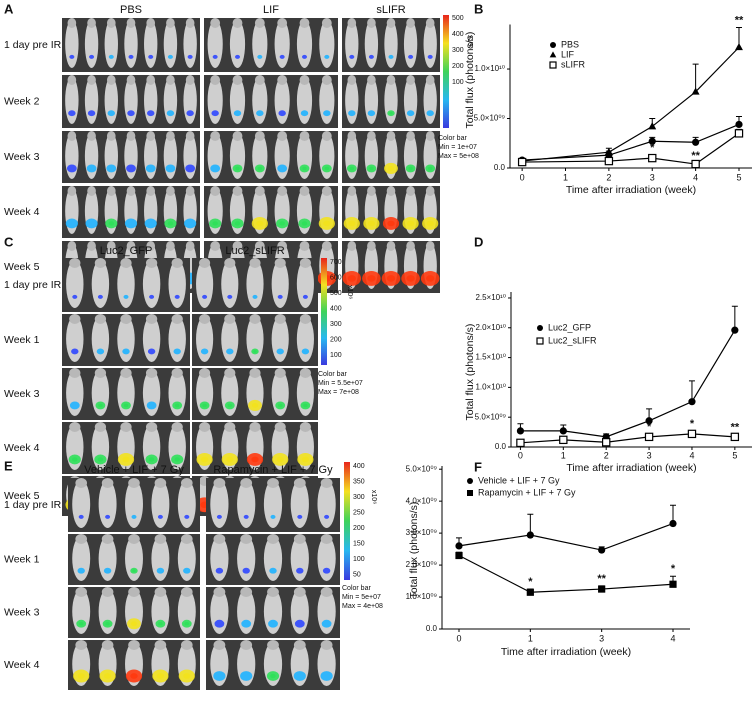 The height and width of the screenshot is (716, 755). Describe the element at coordinates (336, 324) in the screenshot. I see `colorbar-tick-label: 300` at that location.